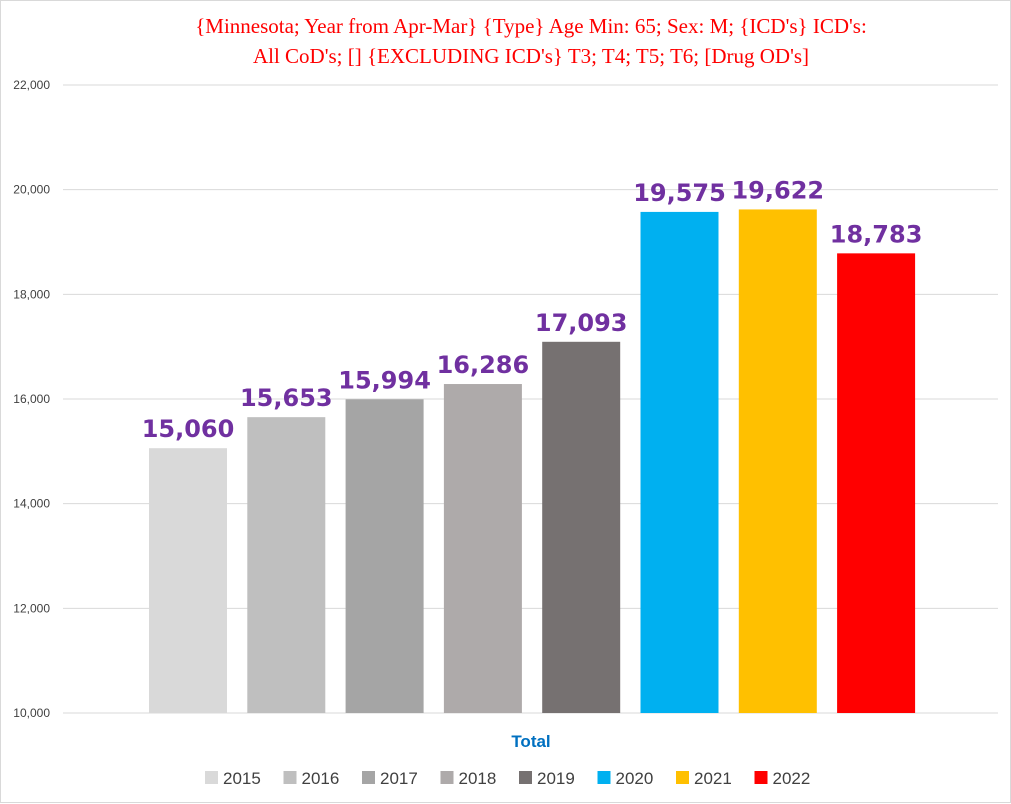 Image resolution: width=1011 pixels, height=804 pixels. I want to click on x-axis-label: Total, so click(530, 741).